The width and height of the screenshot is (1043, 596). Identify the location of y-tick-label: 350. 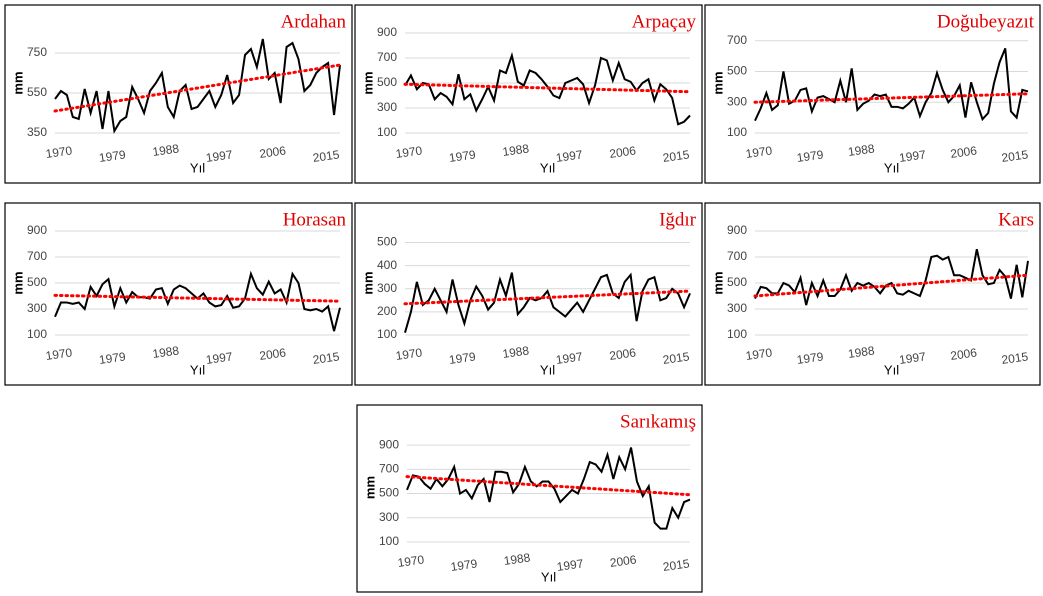
(37, 132).